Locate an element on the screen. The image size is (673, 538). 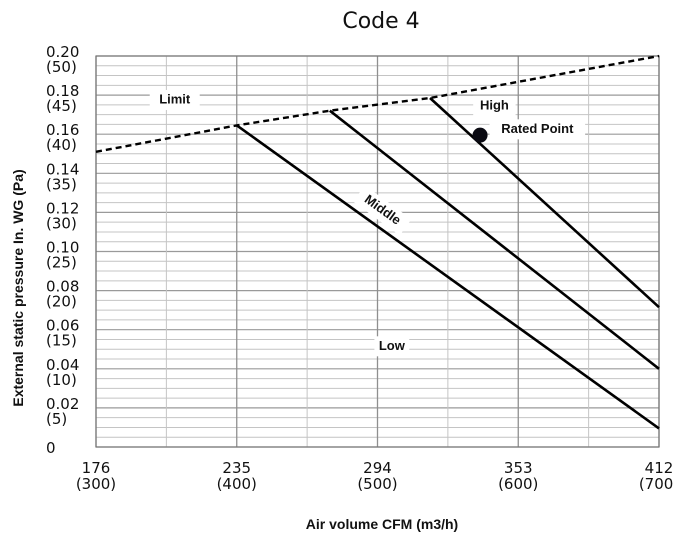
y-tick-label-pa: (35) is located at coordinates (61, 184).